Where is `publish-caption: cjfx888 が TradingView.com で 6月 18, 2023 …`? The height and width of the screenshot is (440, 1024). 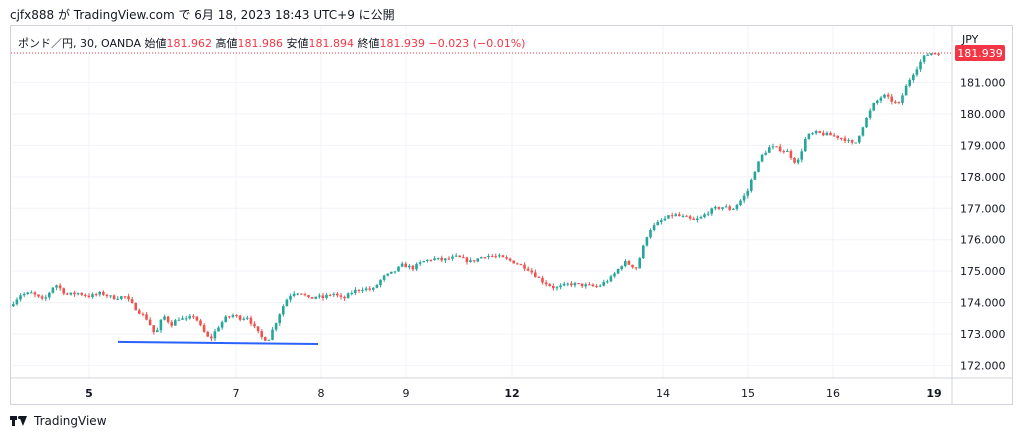
publish-caption: cjfx888 が TradingView.com で 6月 18, 2023 … is located at coordinates (202, 15).